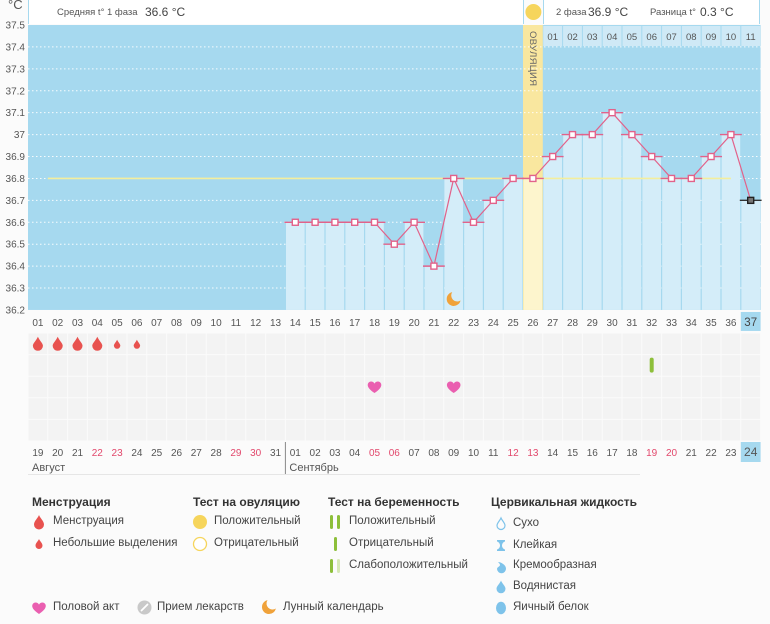 This screenshot has width=770, height=624. What do you see at coordinates (652, 323) in the screenshot?
I see `x-cycle-day-label: 32` at bounding box center [652, 323].